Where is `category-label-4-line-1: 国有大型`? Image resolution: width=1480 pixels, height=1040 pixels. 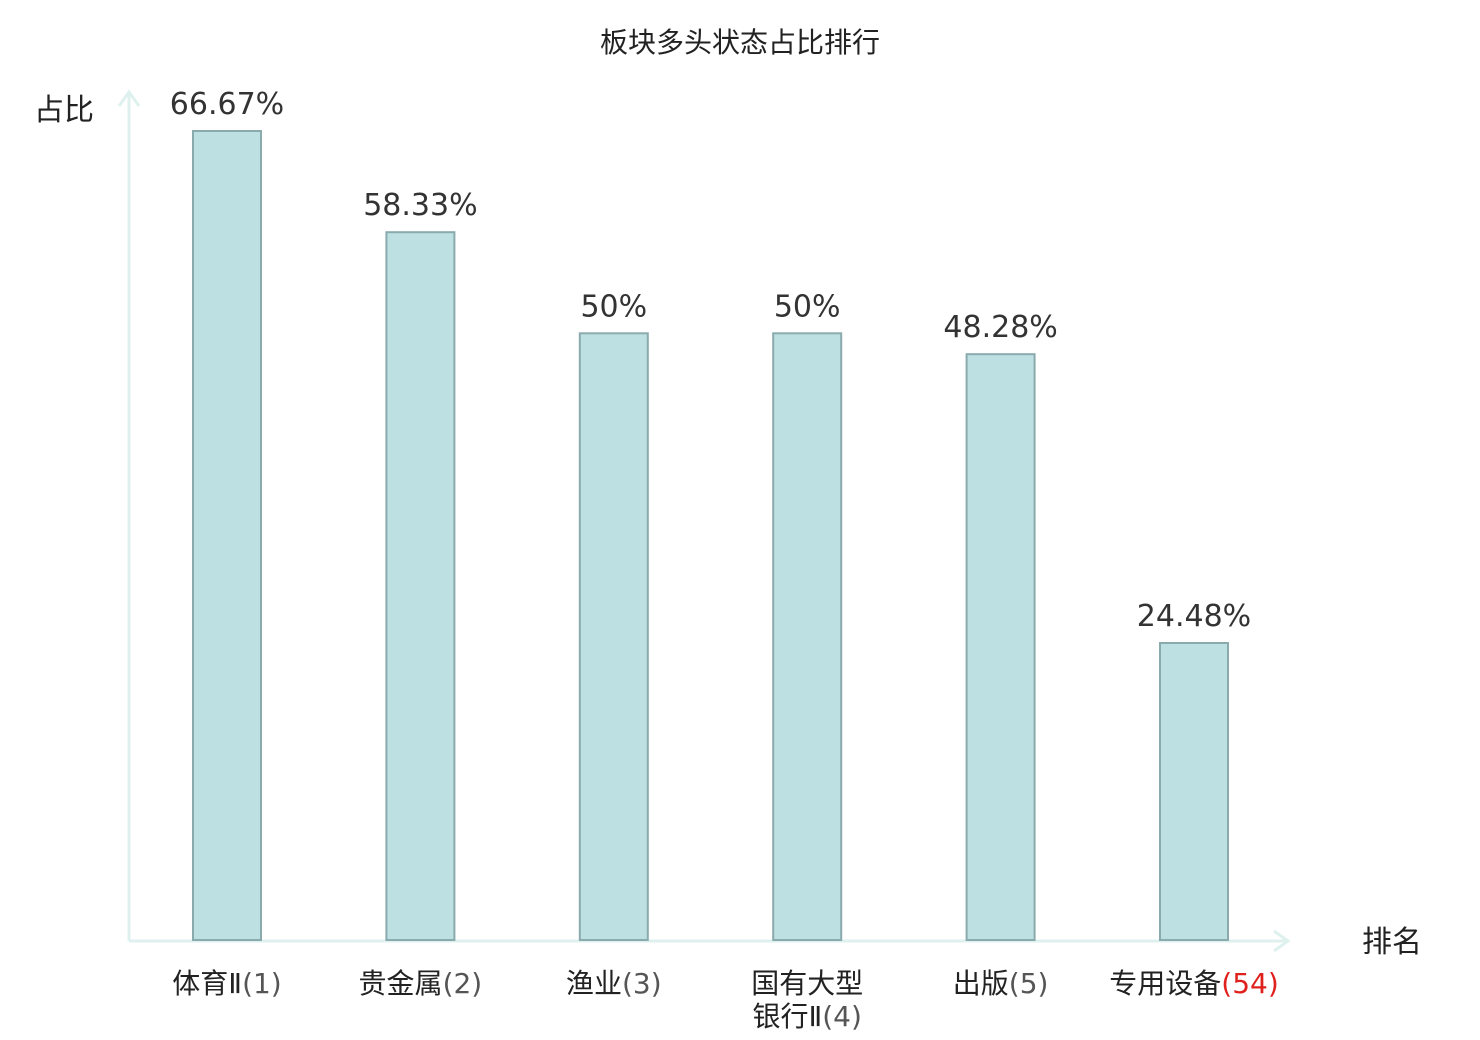 category-label-4-line-1: 国有大型 is located at coordinates (807, 983).